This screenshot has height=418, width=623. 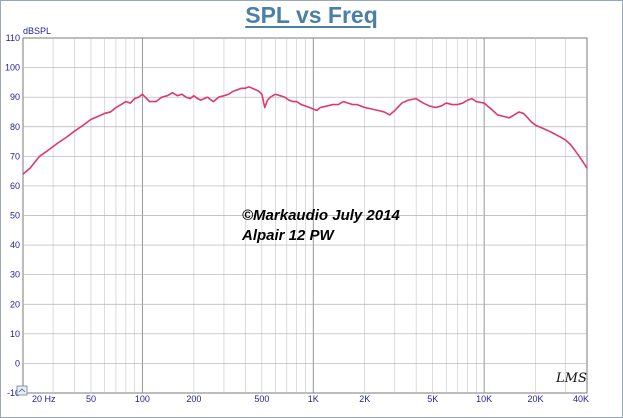 I want to click on lms-logo: LMS, so click(x=571, y=378).